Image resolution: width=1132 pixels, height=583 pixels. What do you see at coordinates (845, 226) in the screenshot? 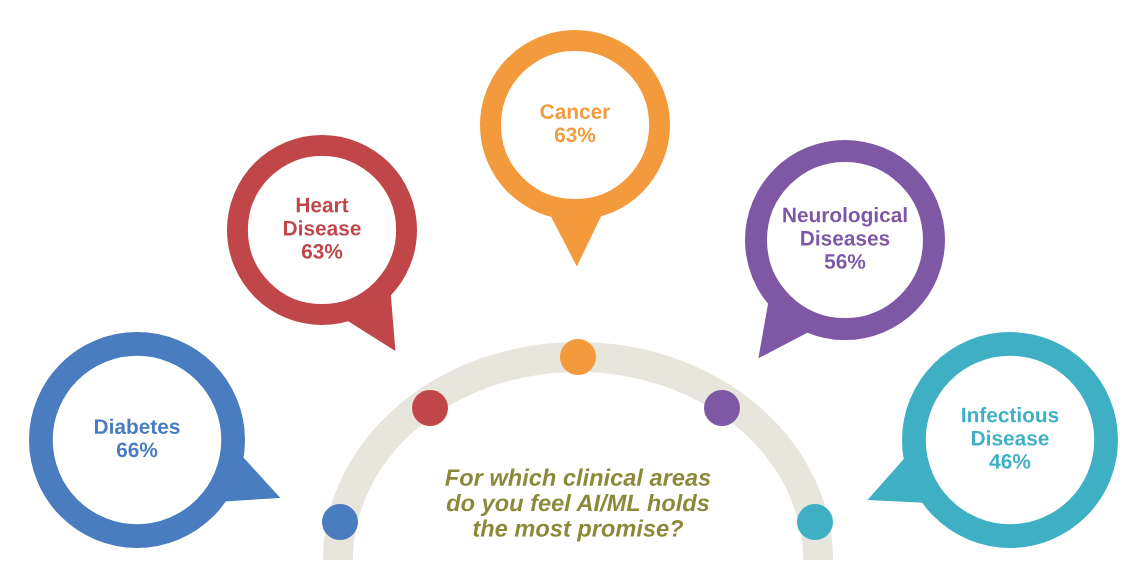
I see `category-label: Neurological Diseases` at bounding box center [845, 226].